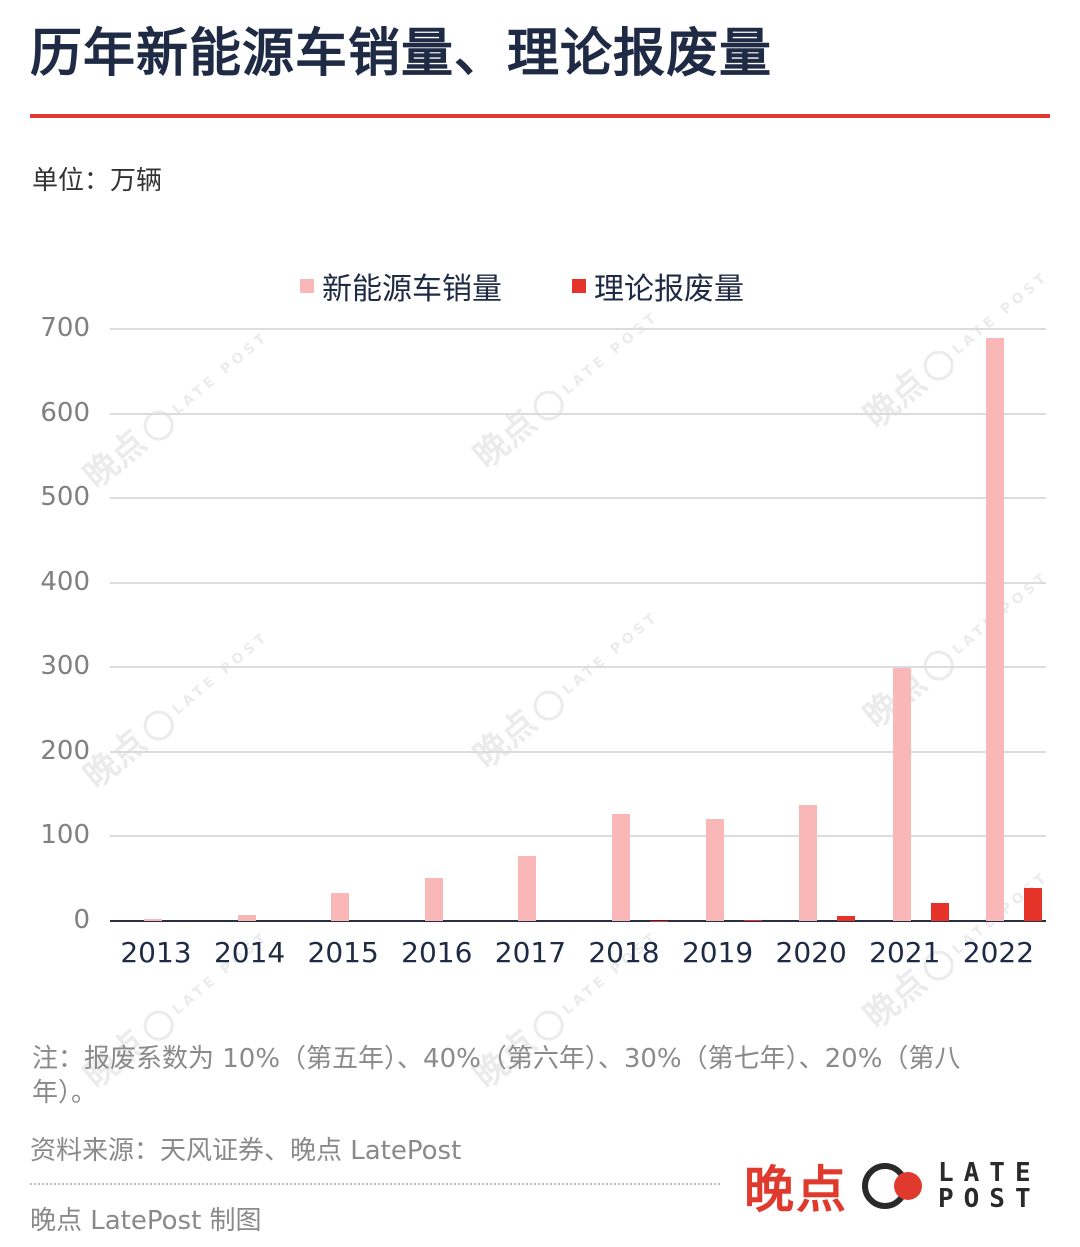 This screenshot has width=1080, height=1247. I want to click on logo-en-line1: LATE, so click(989, 1173).